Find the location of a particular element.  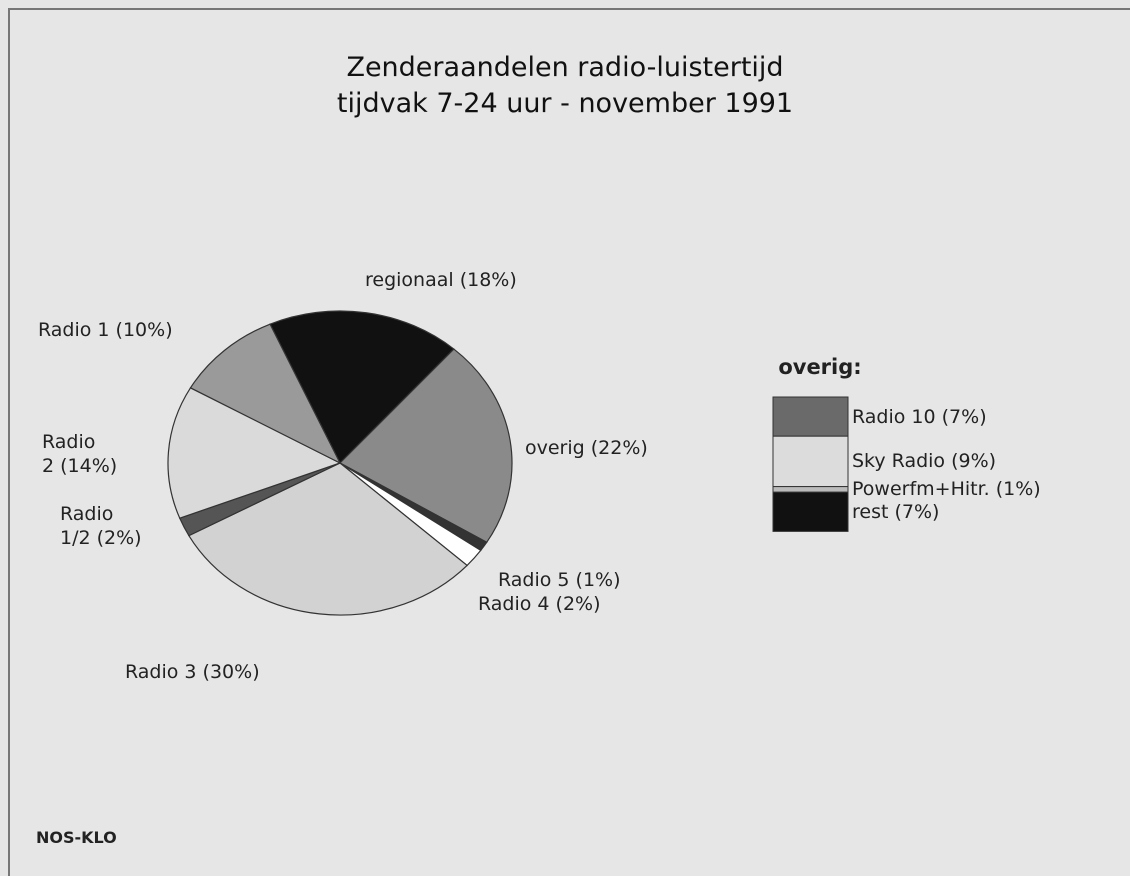

chart-subtitle: tijdvak 7-24 uur - november 1991 is located at coordinates (565, 103).